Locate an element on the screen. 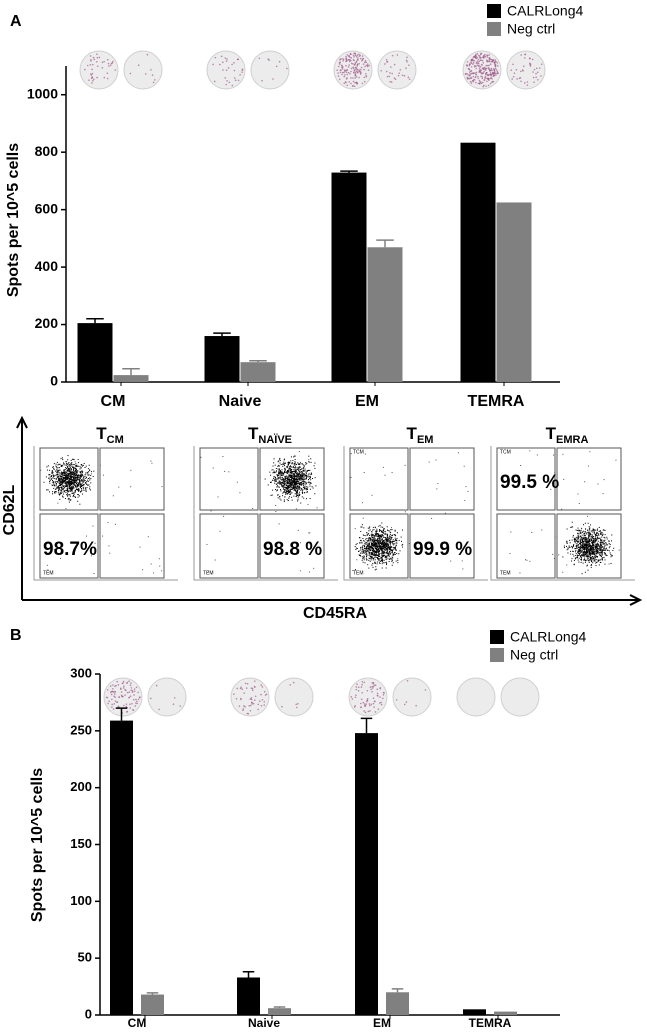 The image size is (647, 1032). gate is located at coordinates (69, 546).